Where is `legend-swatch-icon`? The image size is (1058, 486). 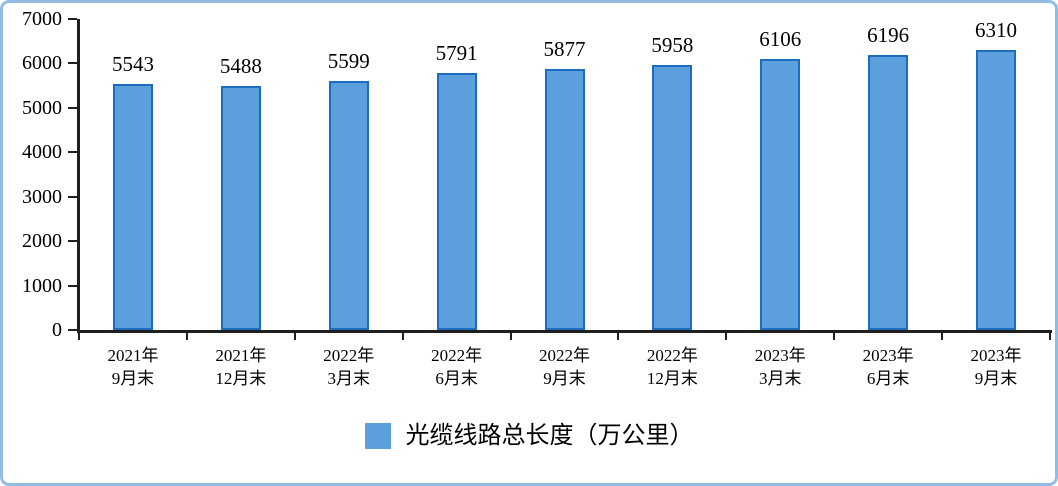
legend-swatch-icon is located at coordinates (377, 436).